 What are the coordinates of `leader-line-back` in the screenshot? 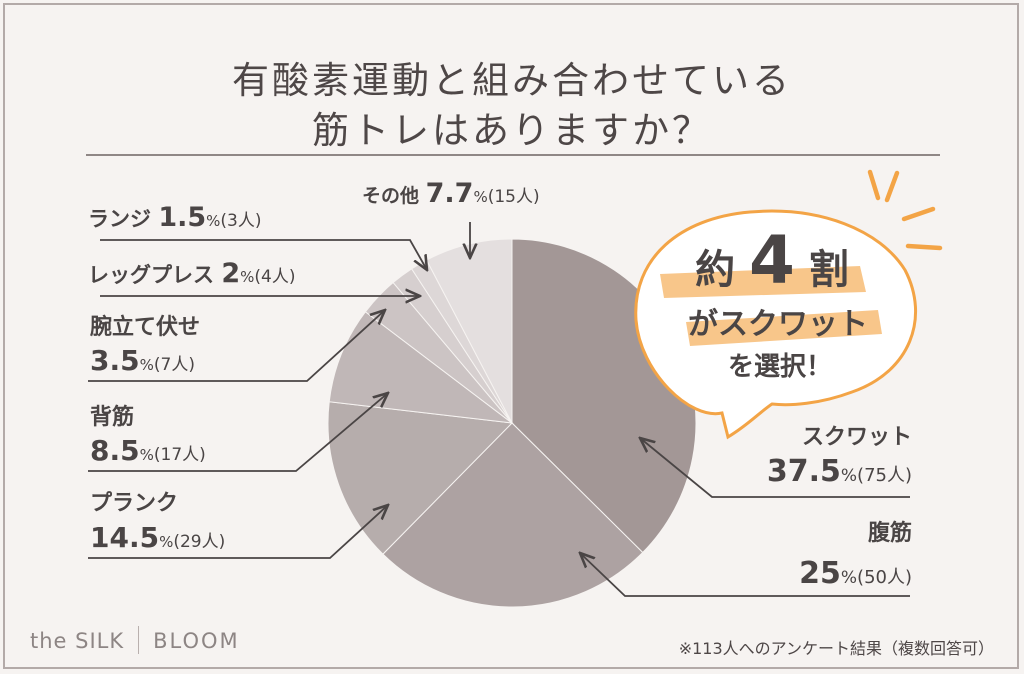 It's located at (238, 432).